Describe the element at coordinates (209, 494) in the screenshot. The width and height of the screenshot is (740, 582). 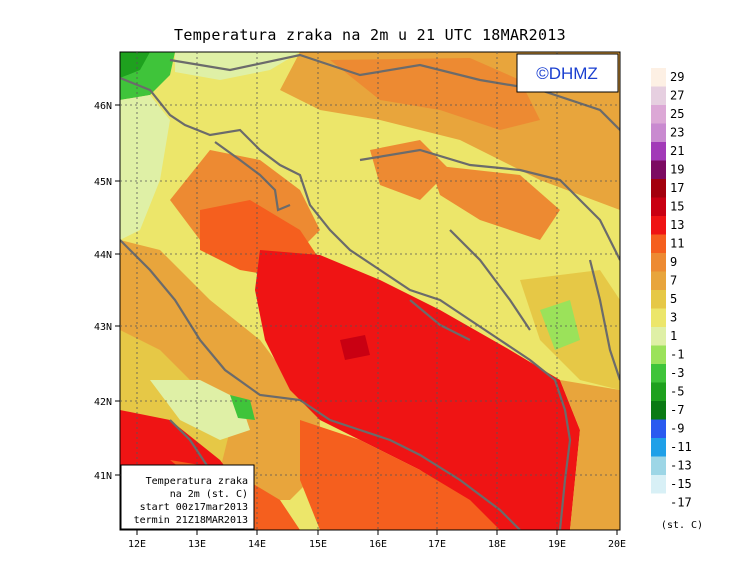
I see `info-line: na 2m (st. C)` at that location.